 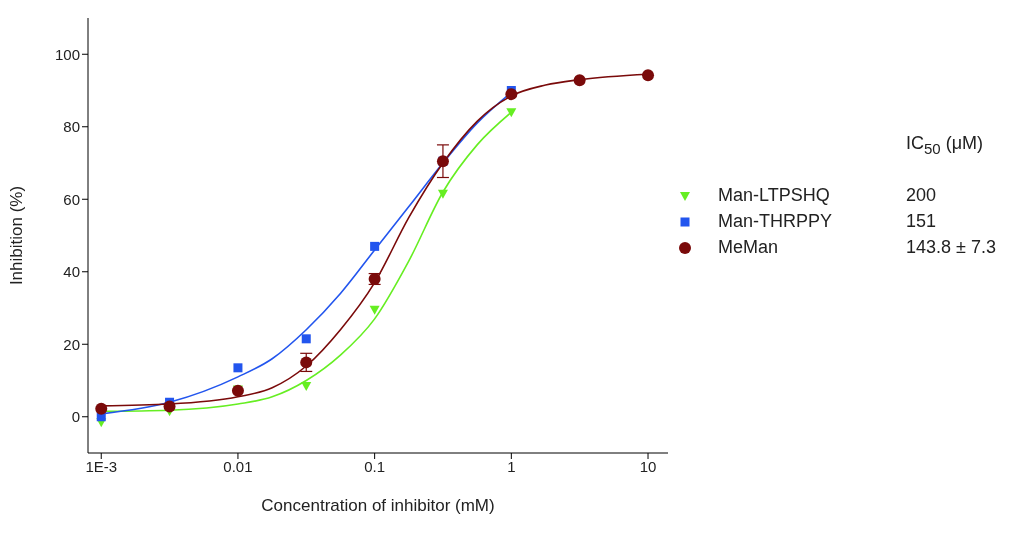 I want to click on x-tick-label: 1E-3, so click(x=101, y=466).